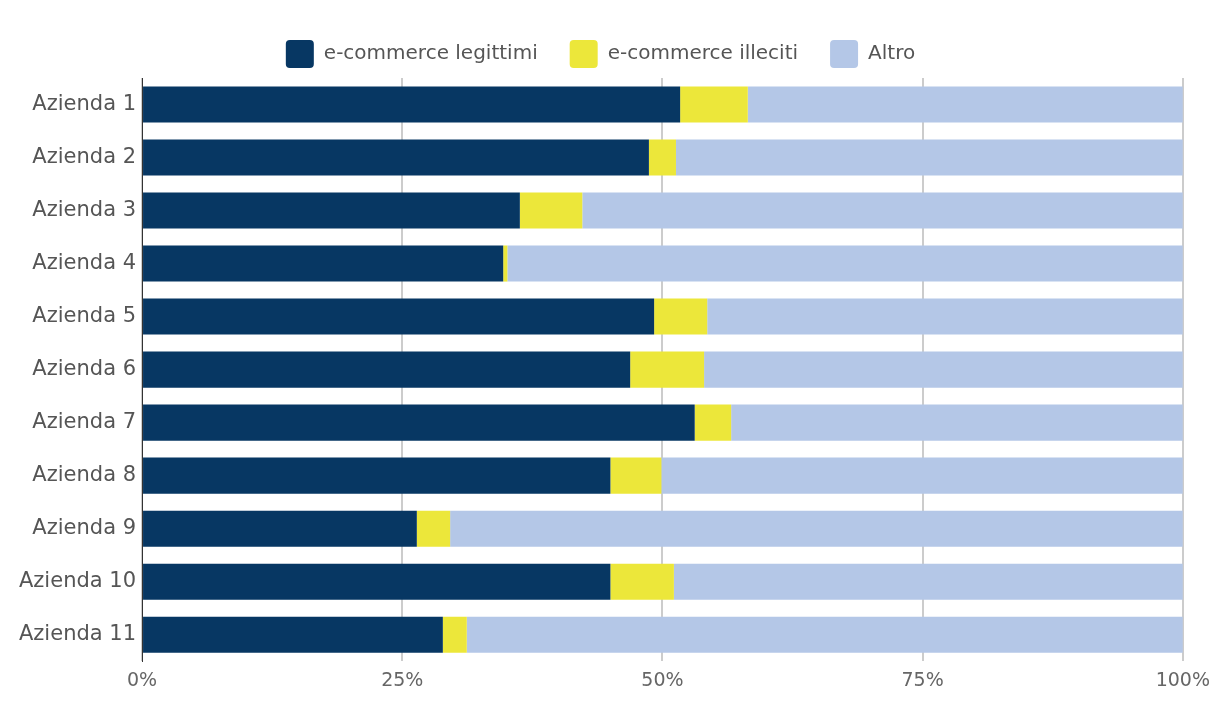  What do you see at coordinates (142, 678) in the screenshot?
I see `x-tick-label: 0%` at bounding box center [142, 678].